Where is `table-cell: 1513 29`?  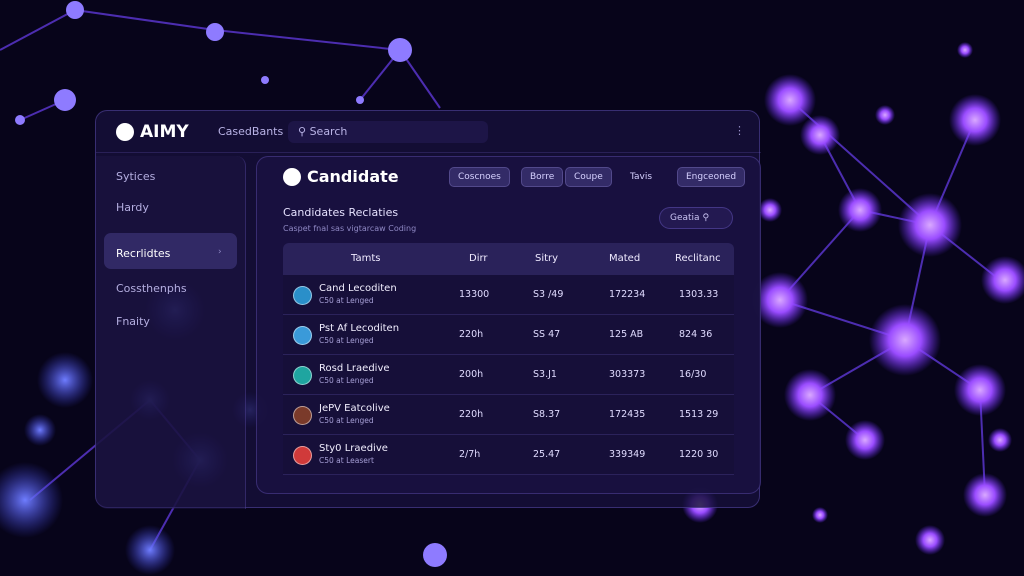 table-cell: 1513 29 is located at coordinates (699, 414).